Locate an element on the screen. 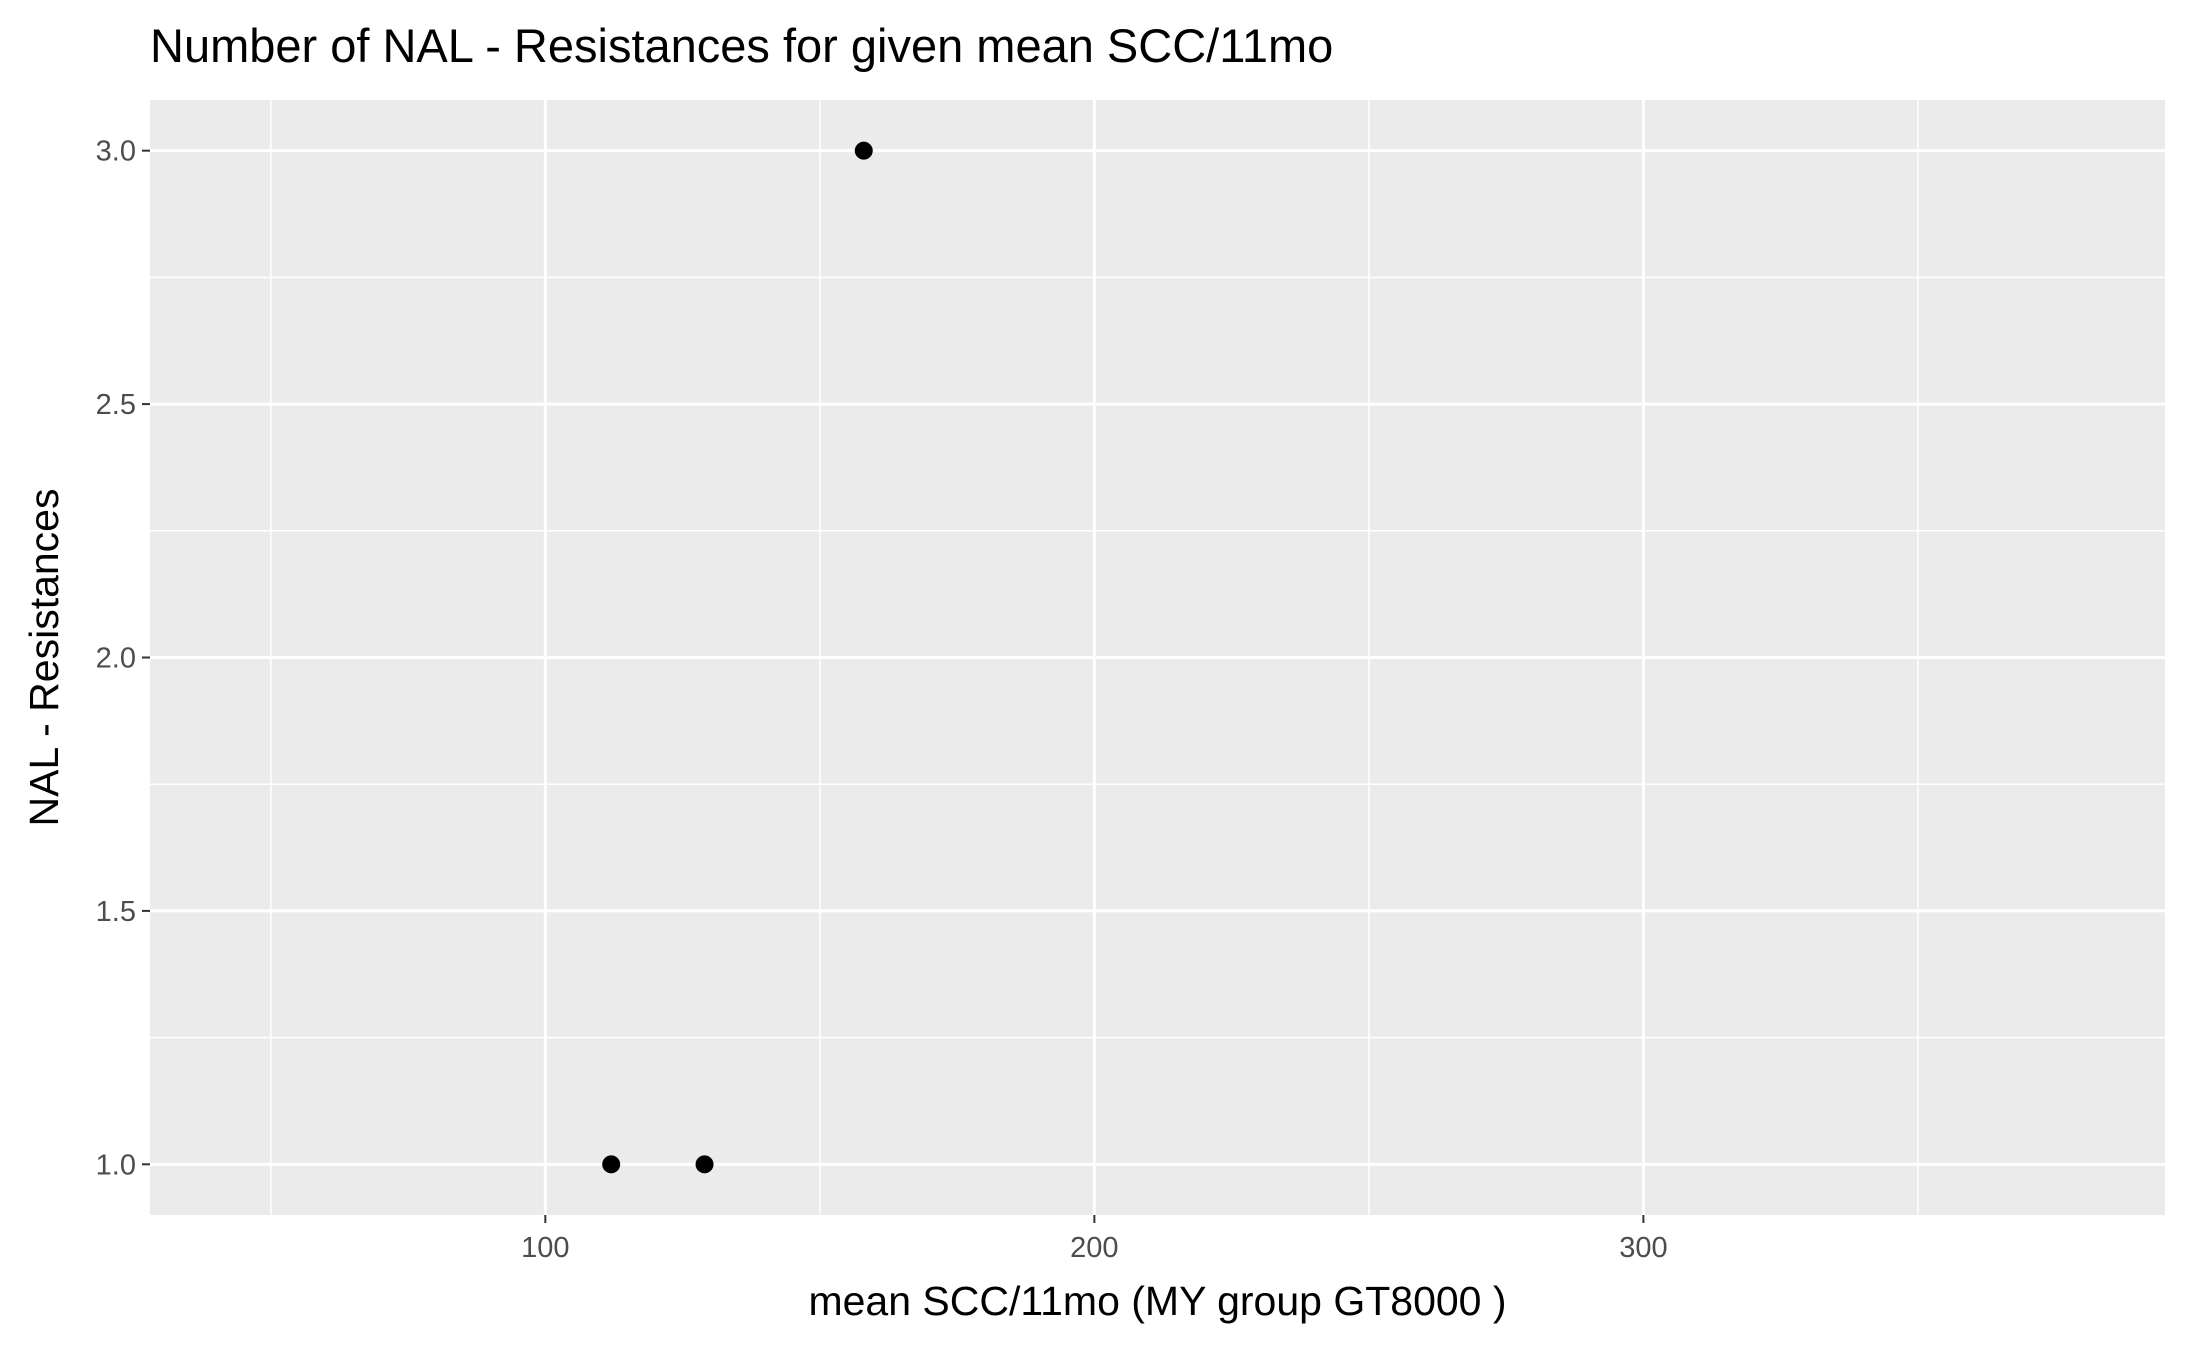  x-axis-title: mean SCC/11mo (MY group GT8000 ) is located at coordinates (1157, 1301).